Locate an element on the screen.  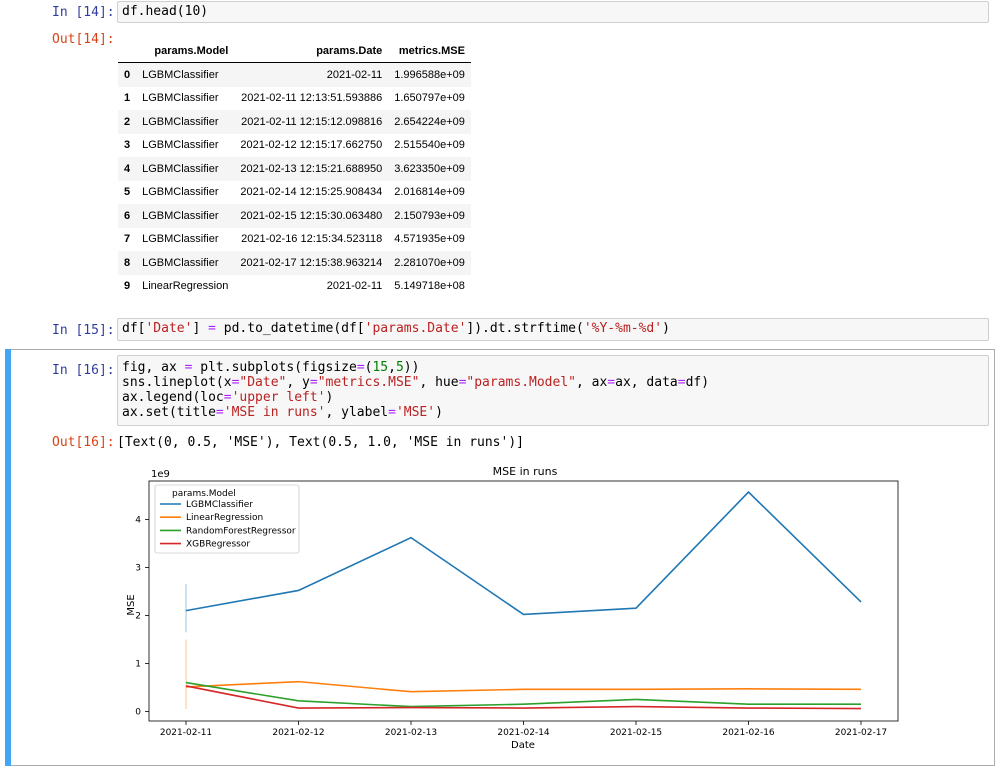
cell-mse: 1.996588e+09 is located at coordinates (429, 74).